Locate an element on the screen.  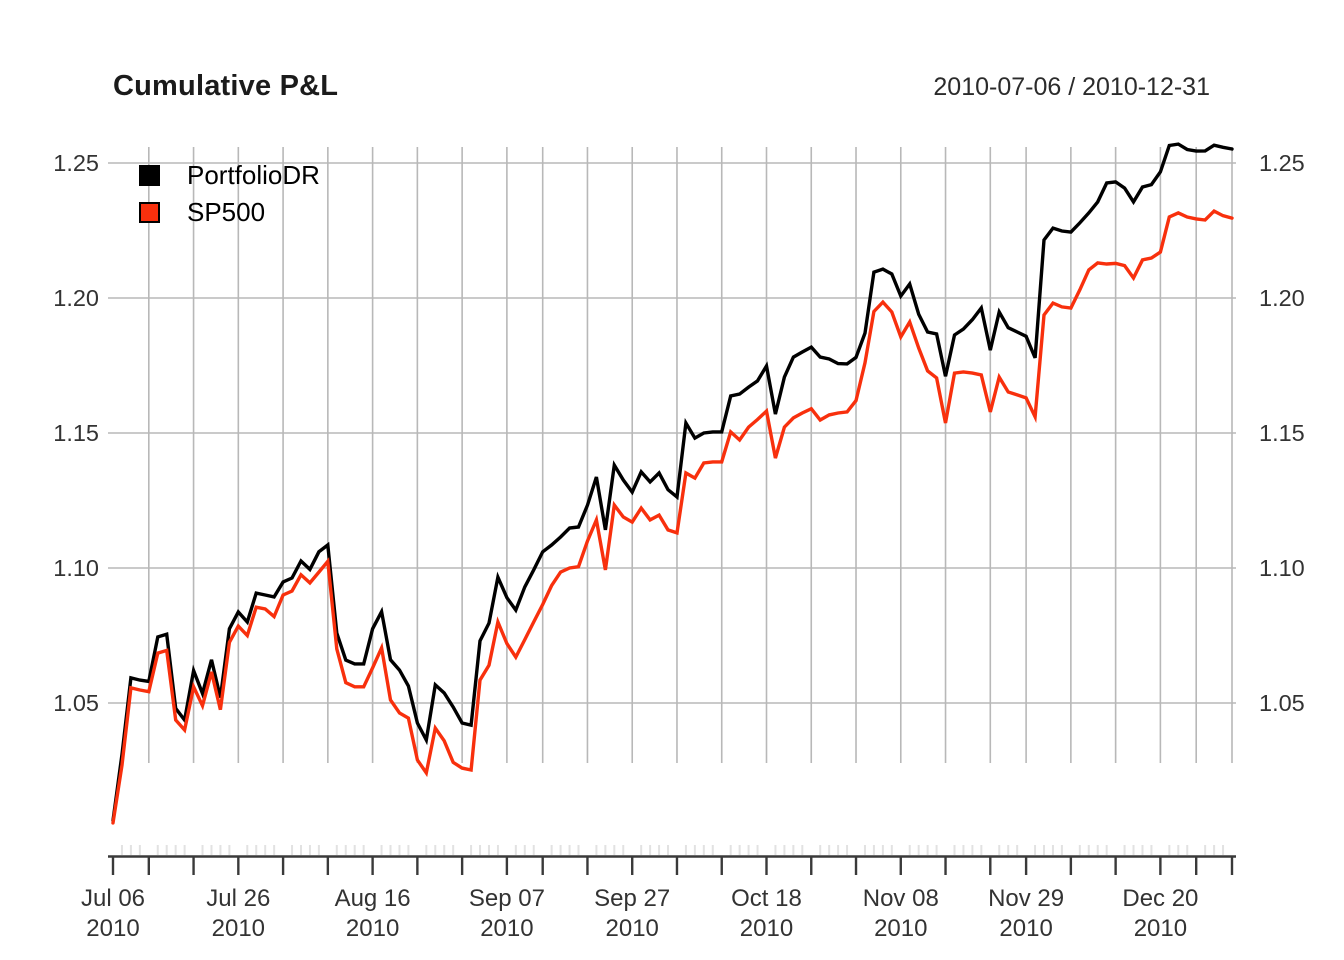
x-tick-label: Jul 06 is located at coordinates (113, 898).